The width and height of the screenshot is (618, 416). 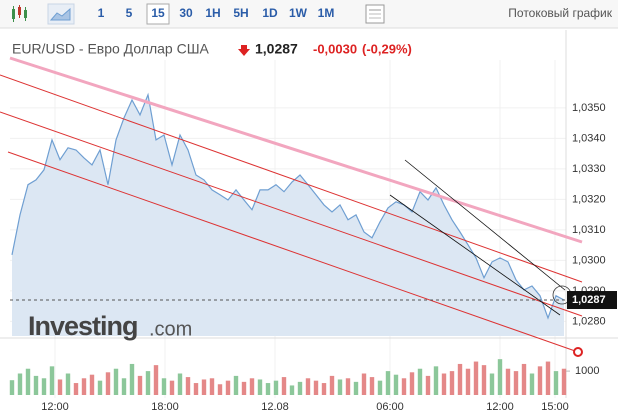 What do you see at coordinates (313, 300) in the screenshot?
I see `overlay: 1,0287` at bounding box center [313, 300].